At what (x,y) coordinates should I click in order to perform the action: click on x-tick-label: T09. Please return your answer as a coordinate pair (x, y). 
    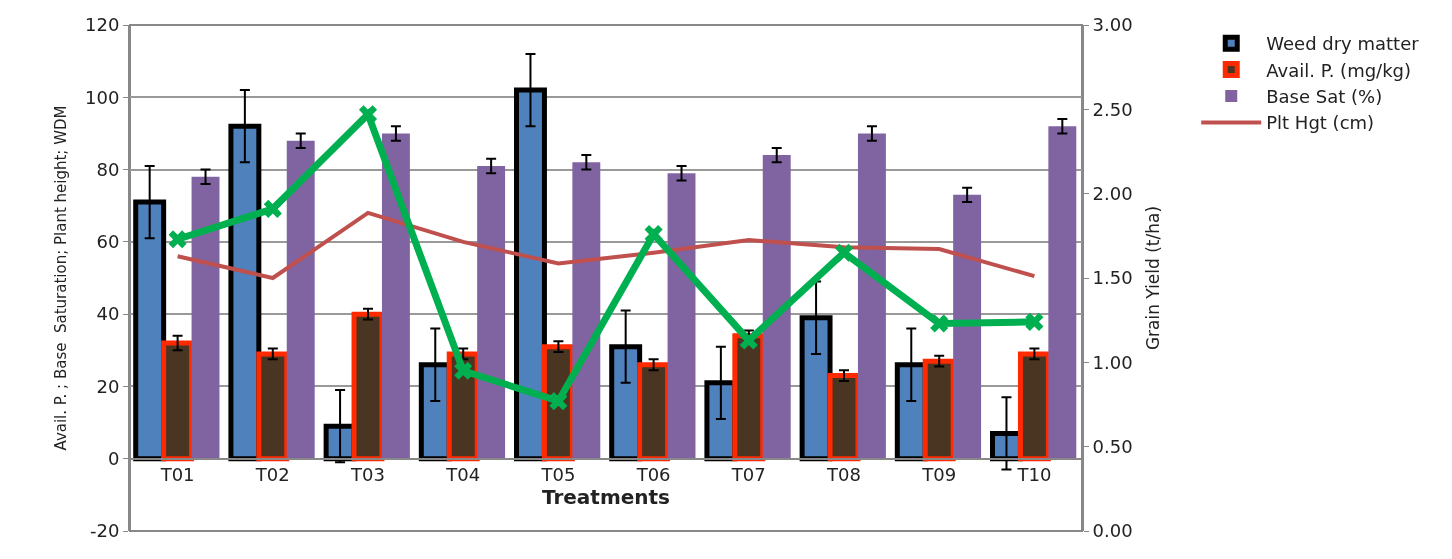
    Looking at the image, I should click on (939, 475).